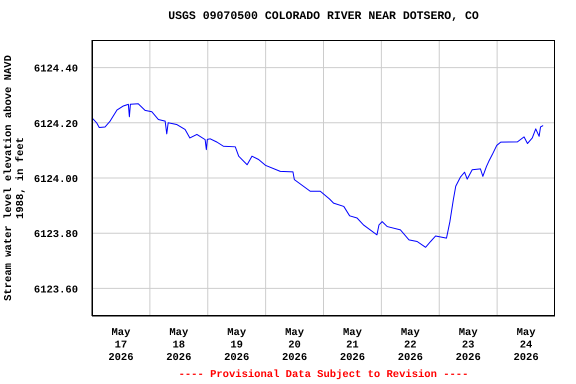  What do you see at coordinates (56, 70) in the screenshot?
I see `y-tick-label: 6124.40` at bounding box center [56, 70].